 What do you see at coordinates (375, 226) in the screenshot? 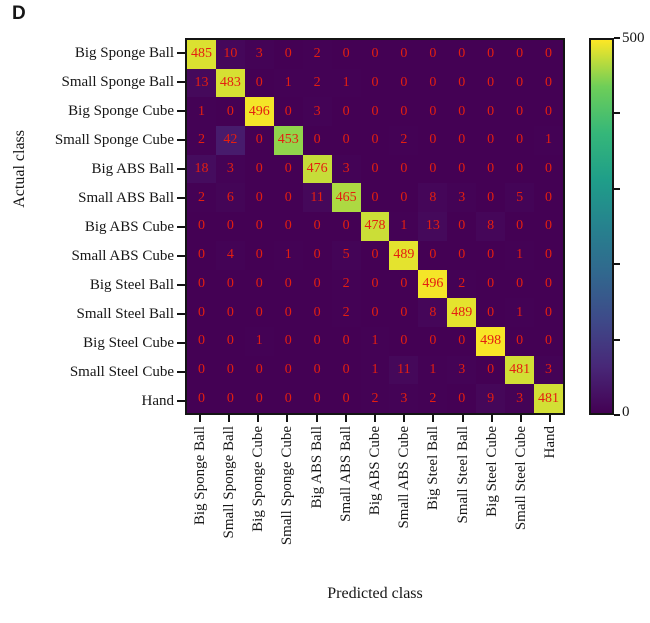
I see `heatmap-cell: 478` at bounding box center [375, 226].